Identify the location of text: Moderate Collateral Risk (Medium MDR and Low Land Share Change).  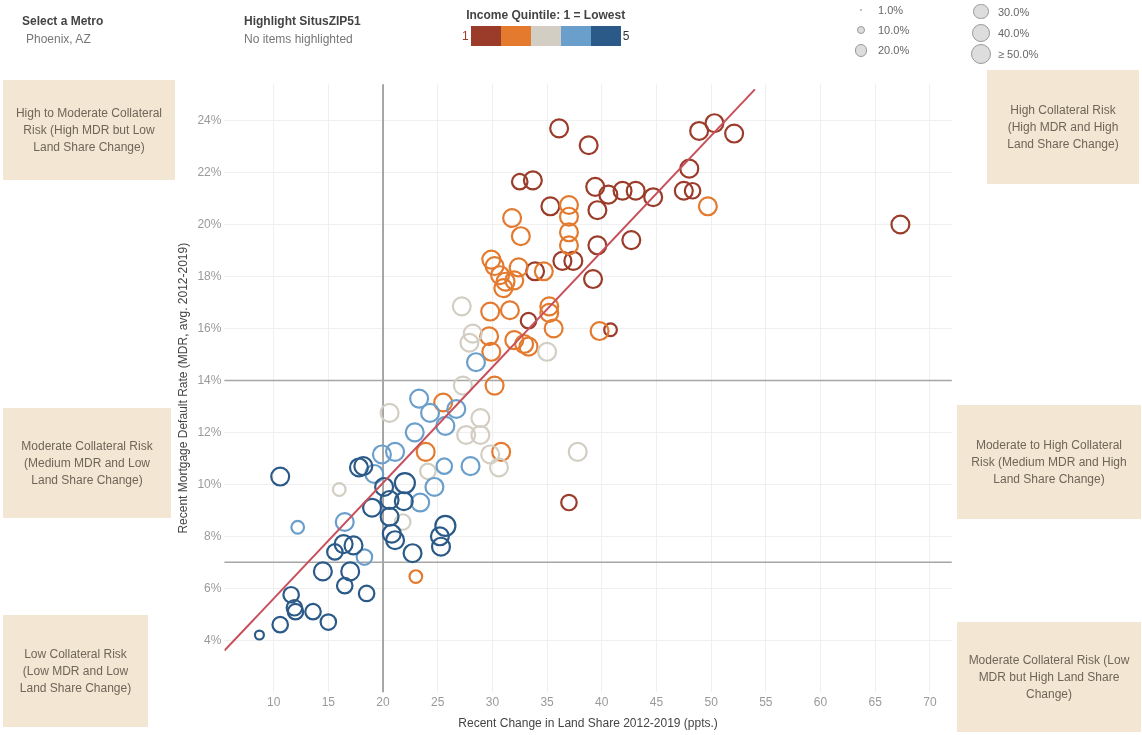
(87, 463).